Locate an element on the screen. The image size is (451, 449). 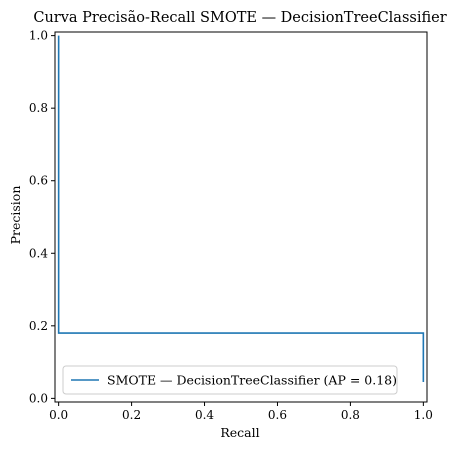
x-tick-label: 0.6 is located at coordinates (277, 415).